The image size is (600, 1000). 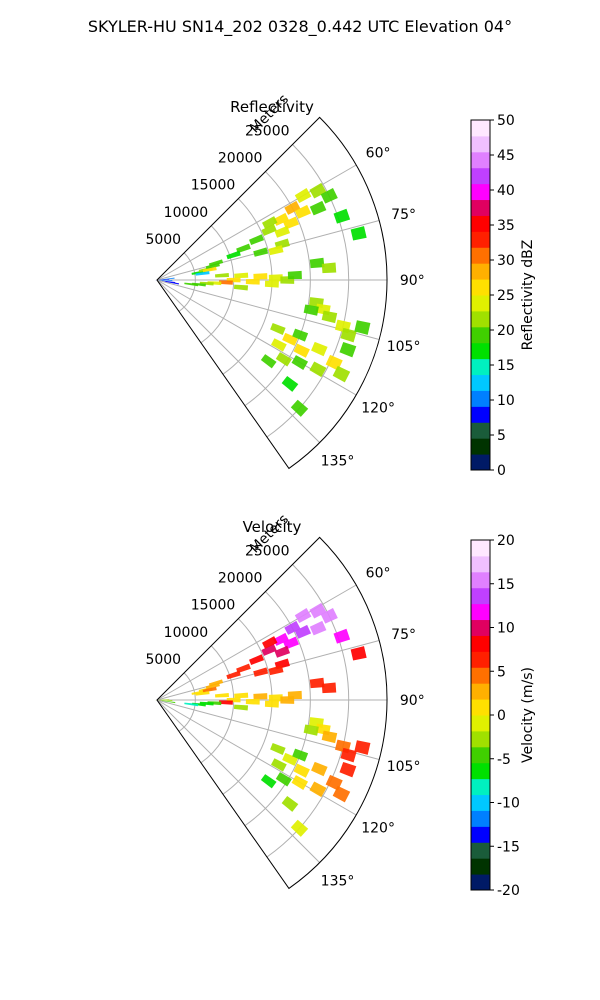 What do you see at coordinates (501, 471) in the screenshot?
I see `colorbar-tick-label: 0` at bounding box center [501, 471].